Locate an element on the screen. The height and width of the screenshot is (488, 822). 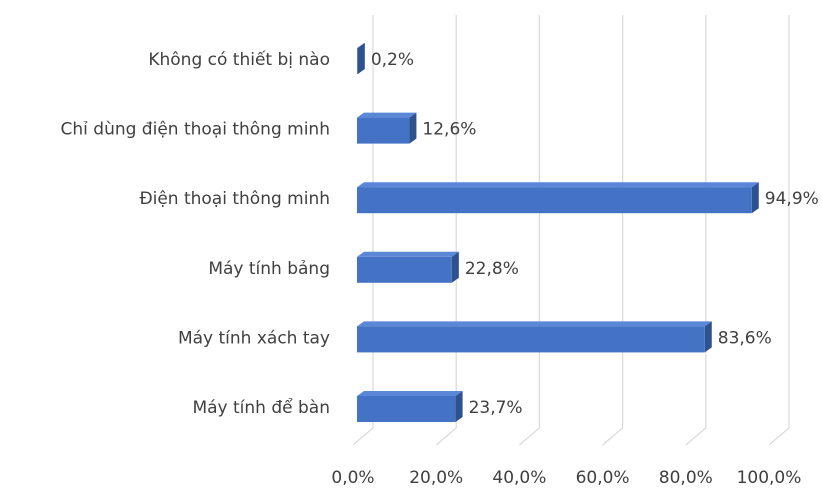
x-tick-label: 20,0% is located at coordinates (436, 478).